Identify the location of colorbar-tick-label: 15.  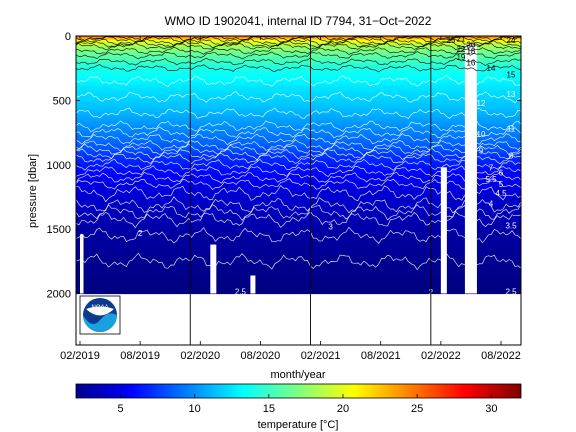
(269, 409).